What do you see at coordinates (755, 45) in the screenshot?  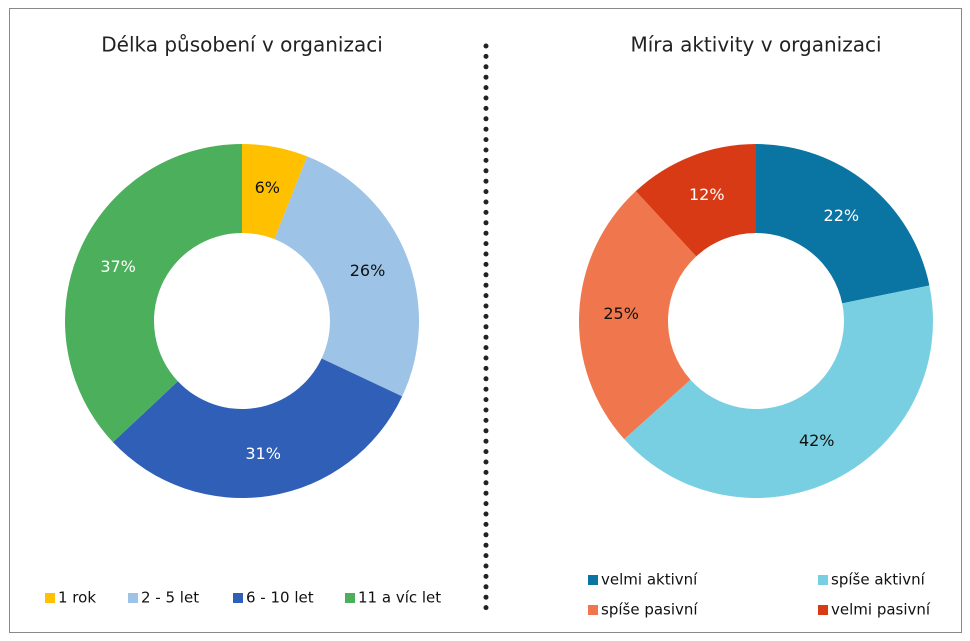 I see `chart-title: Míra aktivity v organizaci` at bounding box center [755, 45].